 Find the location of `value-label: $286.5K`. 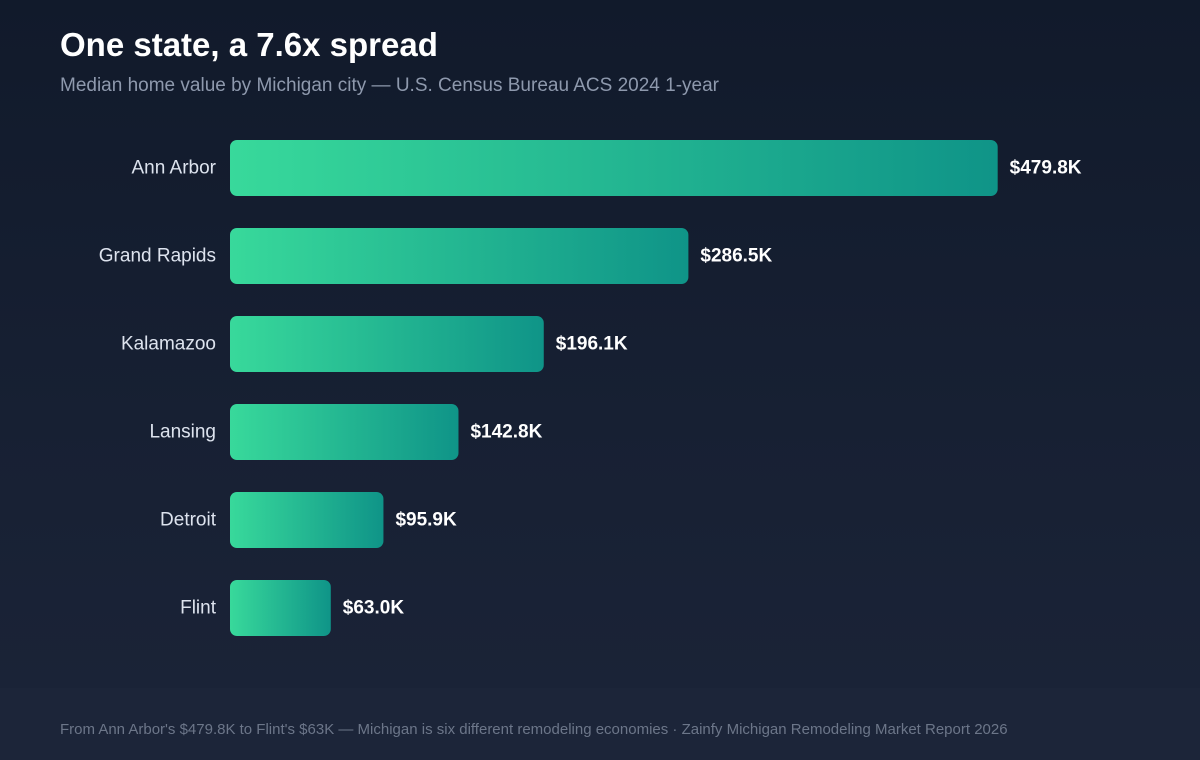

value-label: $286.5K is located at coordinates (736, 256).